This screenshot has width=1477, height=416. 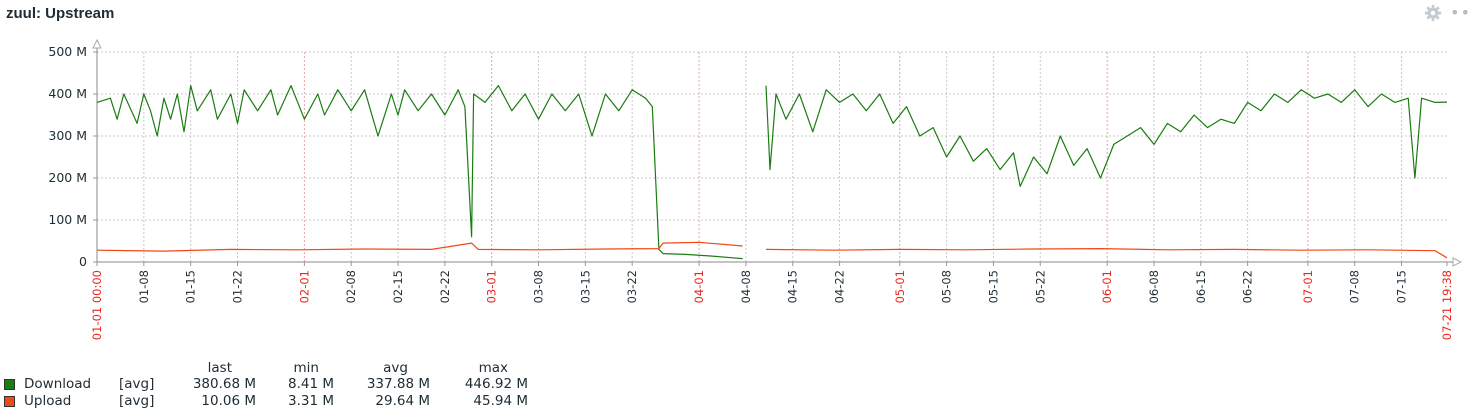 What do you see at coordinates (144, 286) in the screenshot?
I see `x-tick-label: 01-08` at bounding box center [144, 286].